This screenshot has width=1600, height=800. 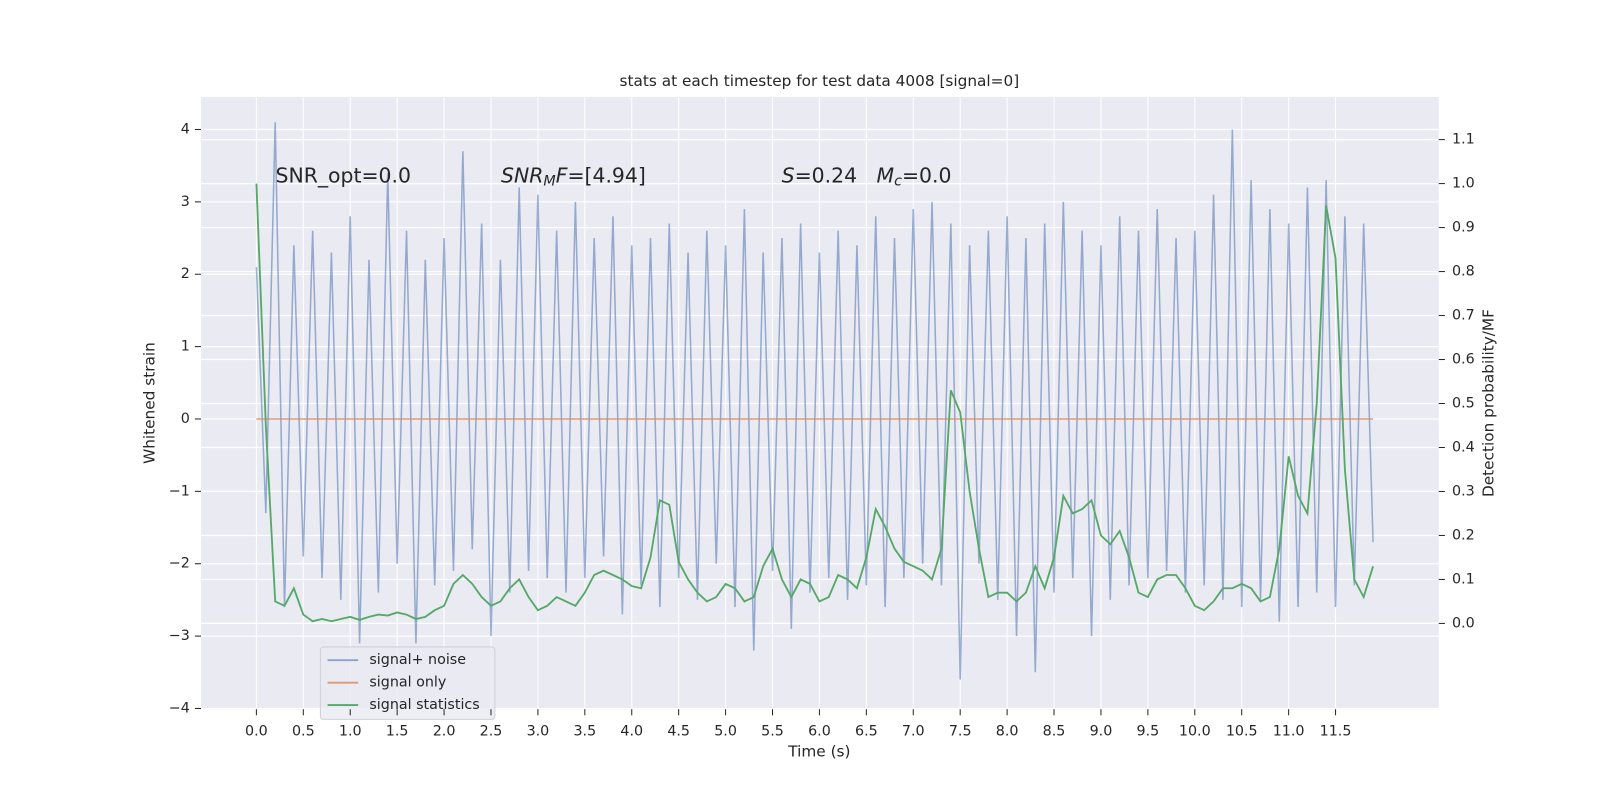 What do you see at coordinates (678, 732) in the screenshot?
I see `x-tick-label: 4.5` at bounding box center [678, 732].